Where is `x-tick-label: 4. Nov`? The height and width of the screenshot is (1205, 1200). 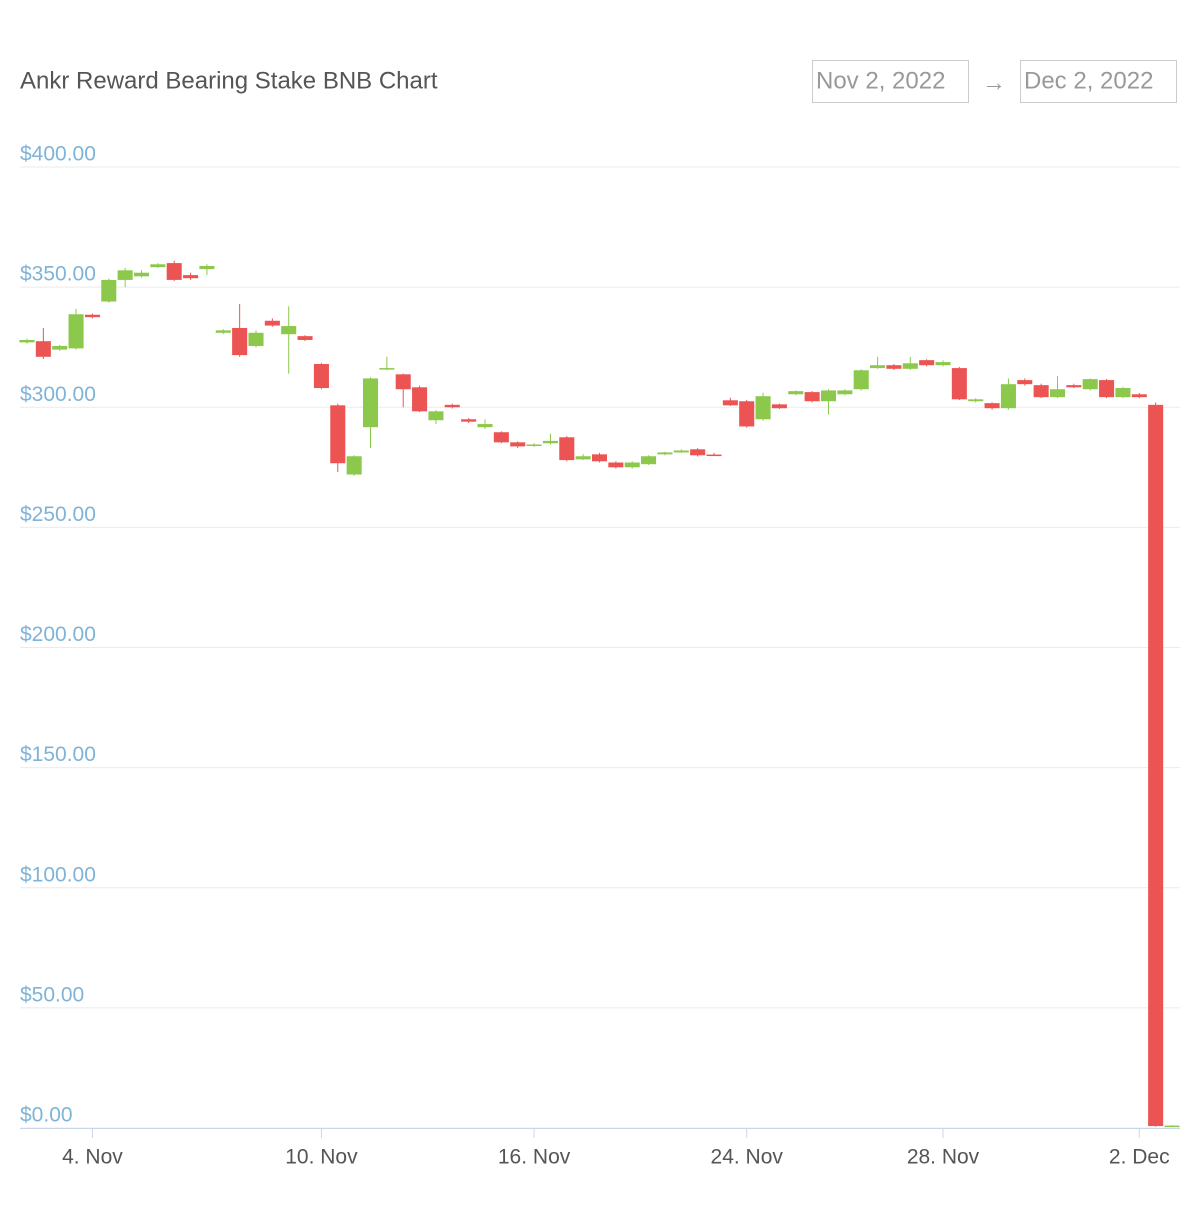 x-tick-label: 4. Nov is located at coordinates (92, 1157).